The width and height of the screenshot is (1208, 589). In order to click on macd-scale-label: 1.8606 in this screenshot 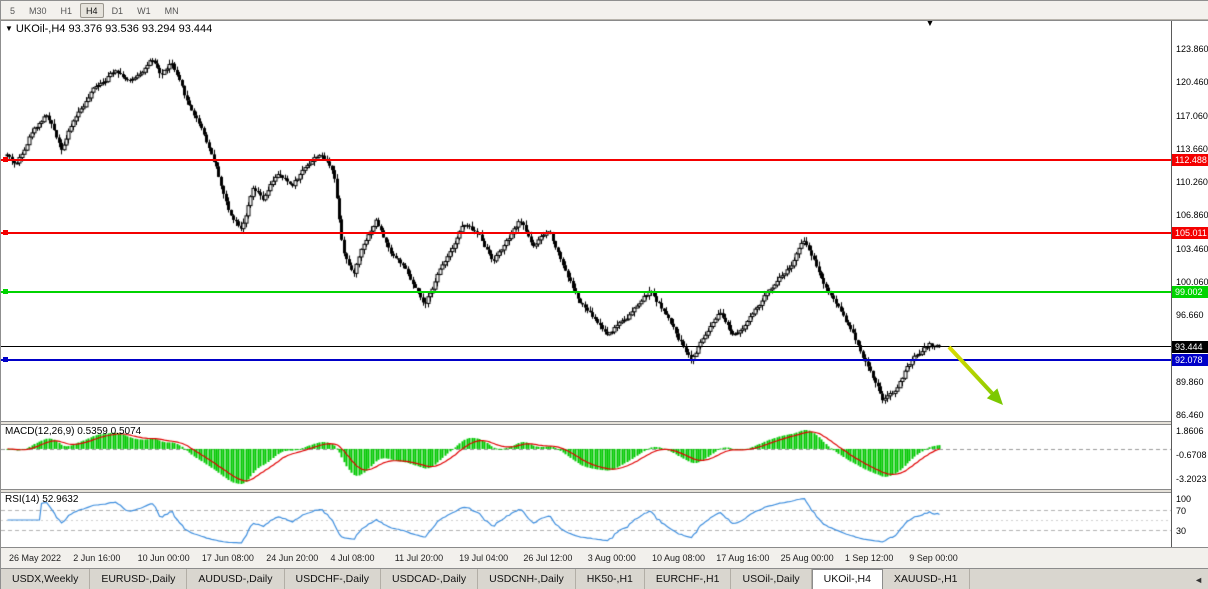, I will do `click(1190, 431)`.